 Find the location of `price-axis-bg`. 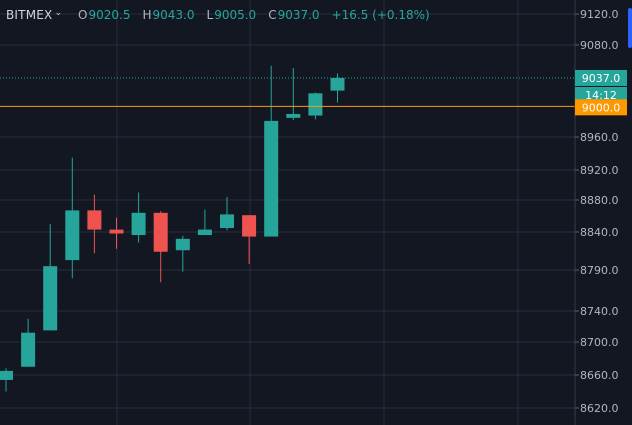

price-axis-bg is located at coordinates (603, 212).